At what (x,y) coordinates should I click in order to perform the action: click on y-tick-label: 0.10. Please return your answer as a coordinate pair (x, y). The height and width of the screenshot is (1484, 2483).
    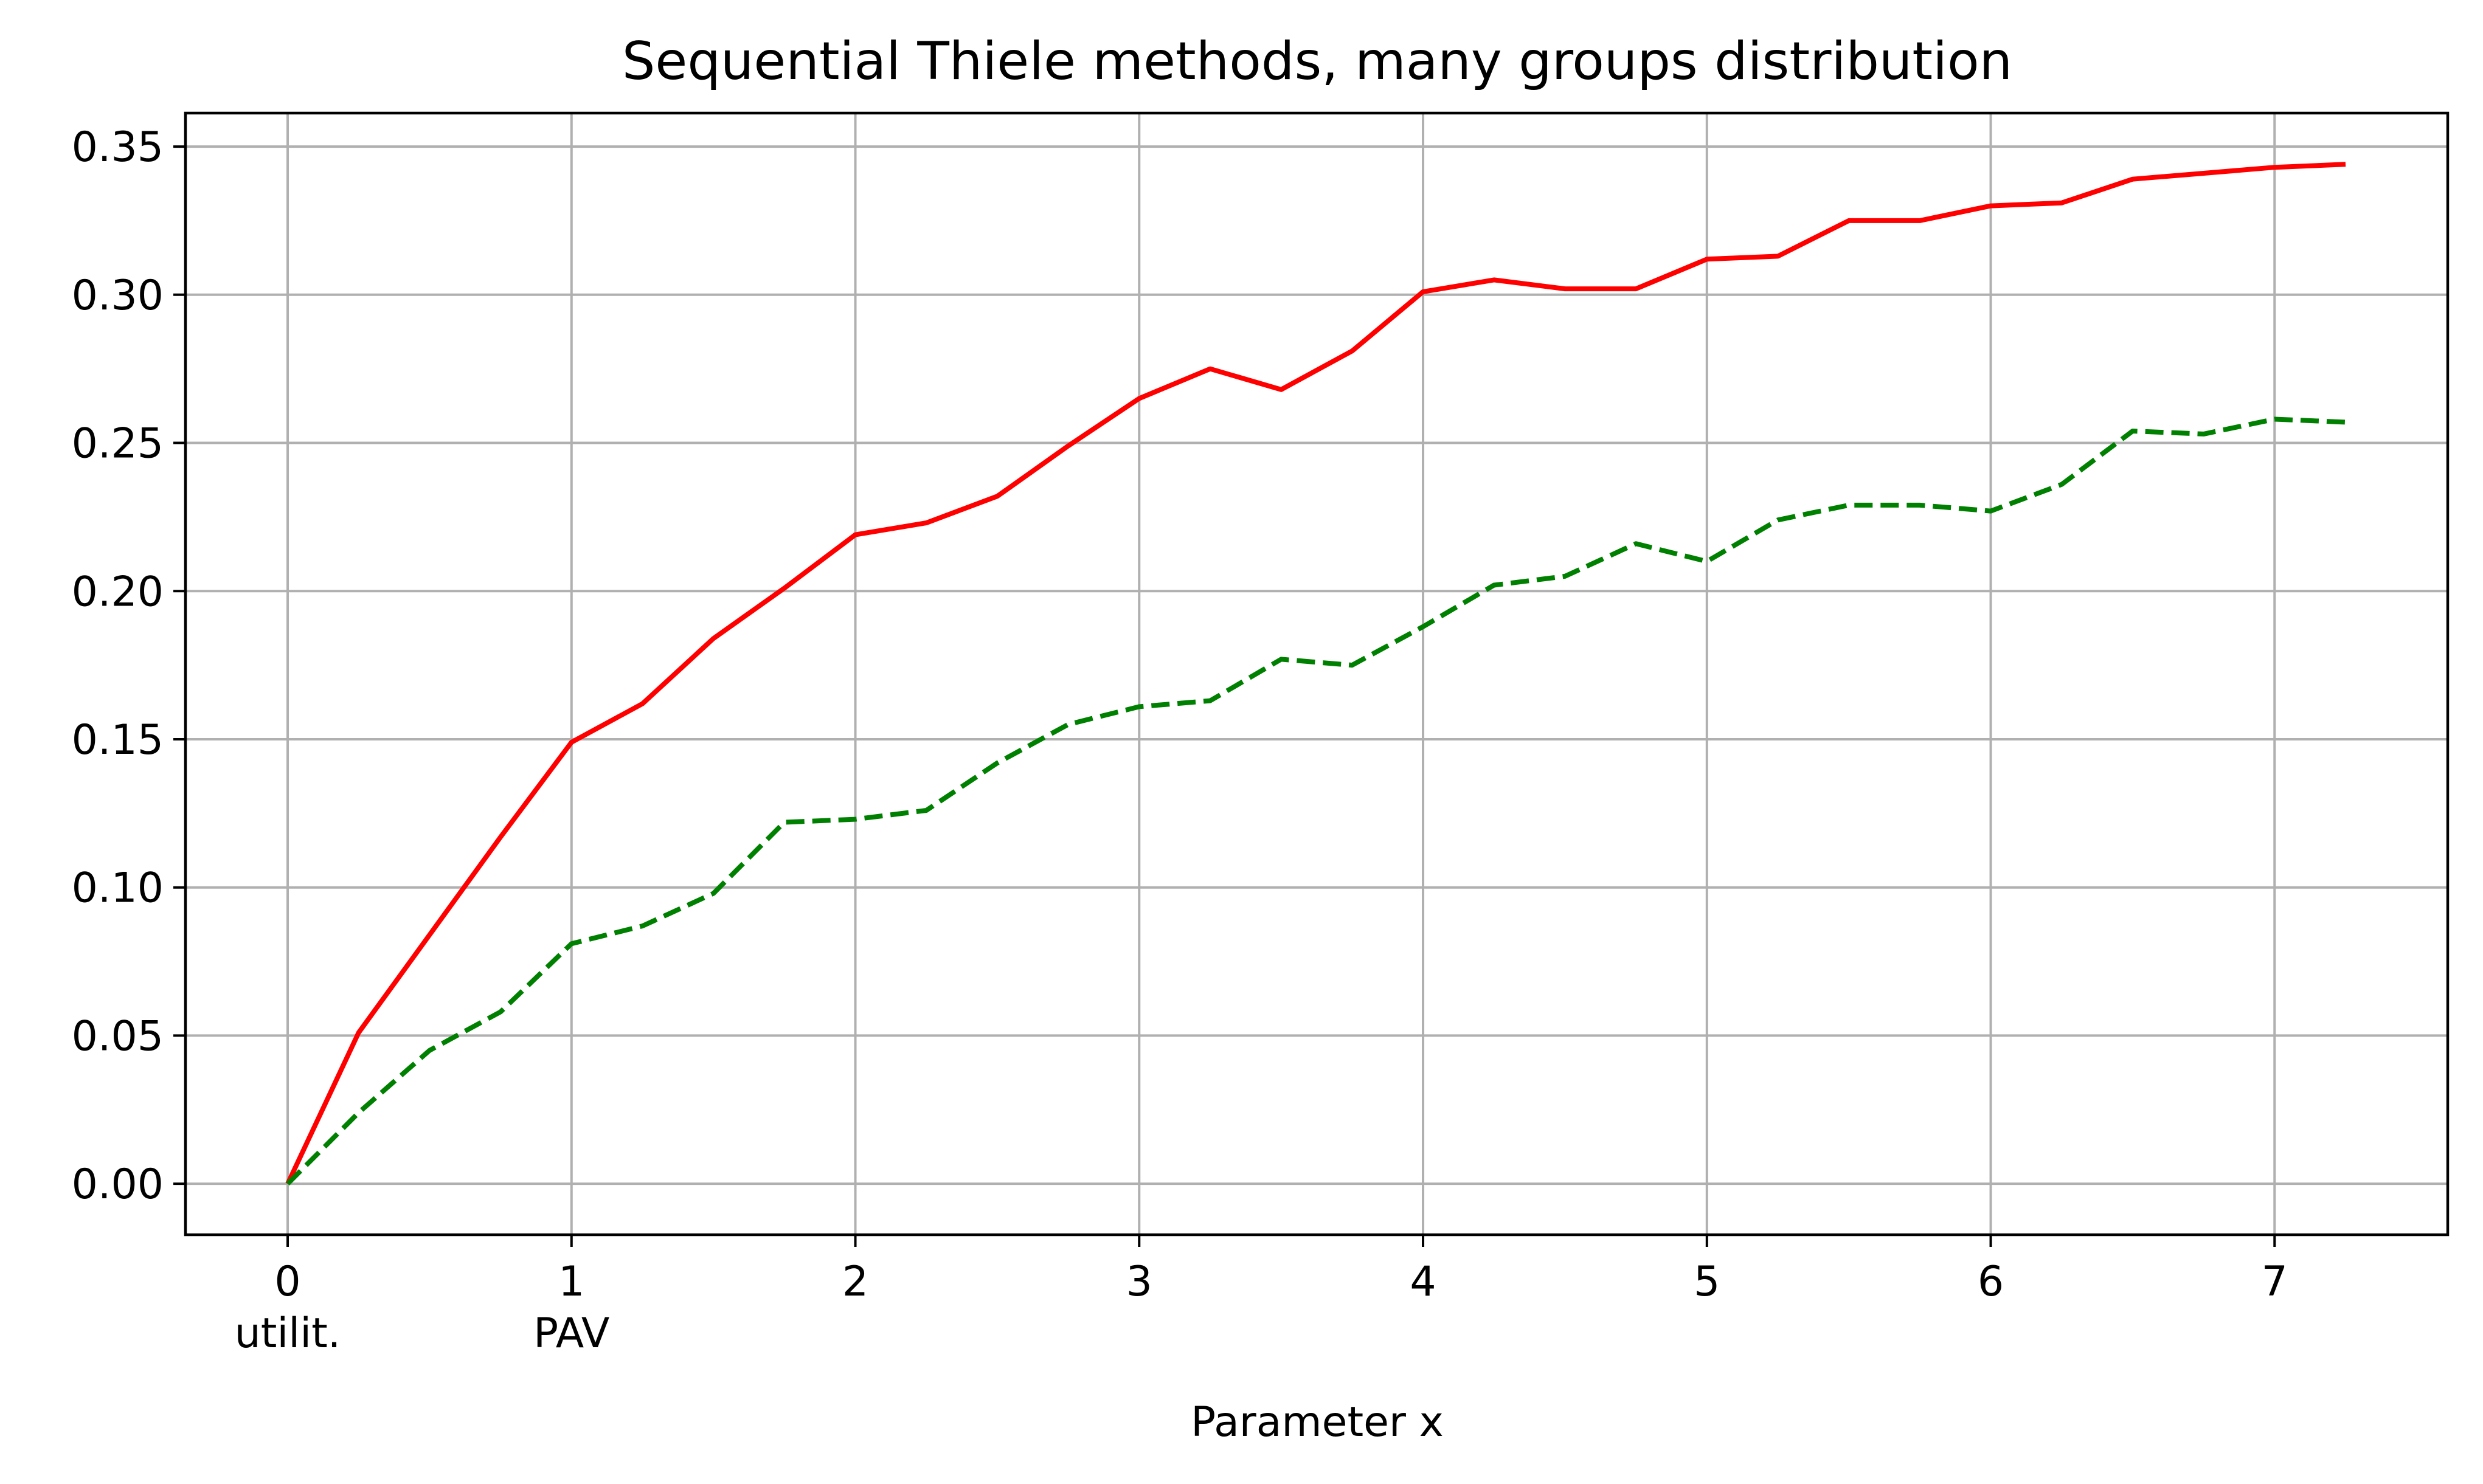
    Looking at the image, I should click on (118, 889).